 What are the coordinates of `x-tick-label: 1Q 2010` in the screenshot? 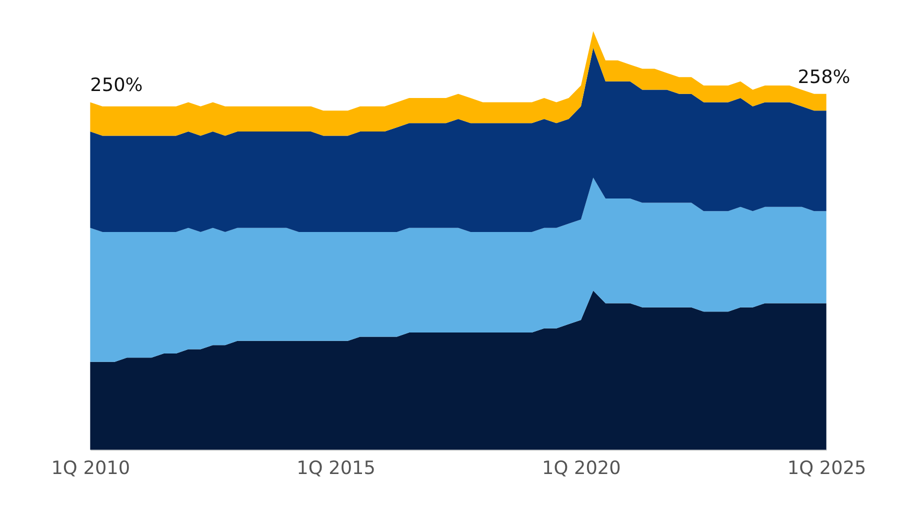 It's located at (90, 469).